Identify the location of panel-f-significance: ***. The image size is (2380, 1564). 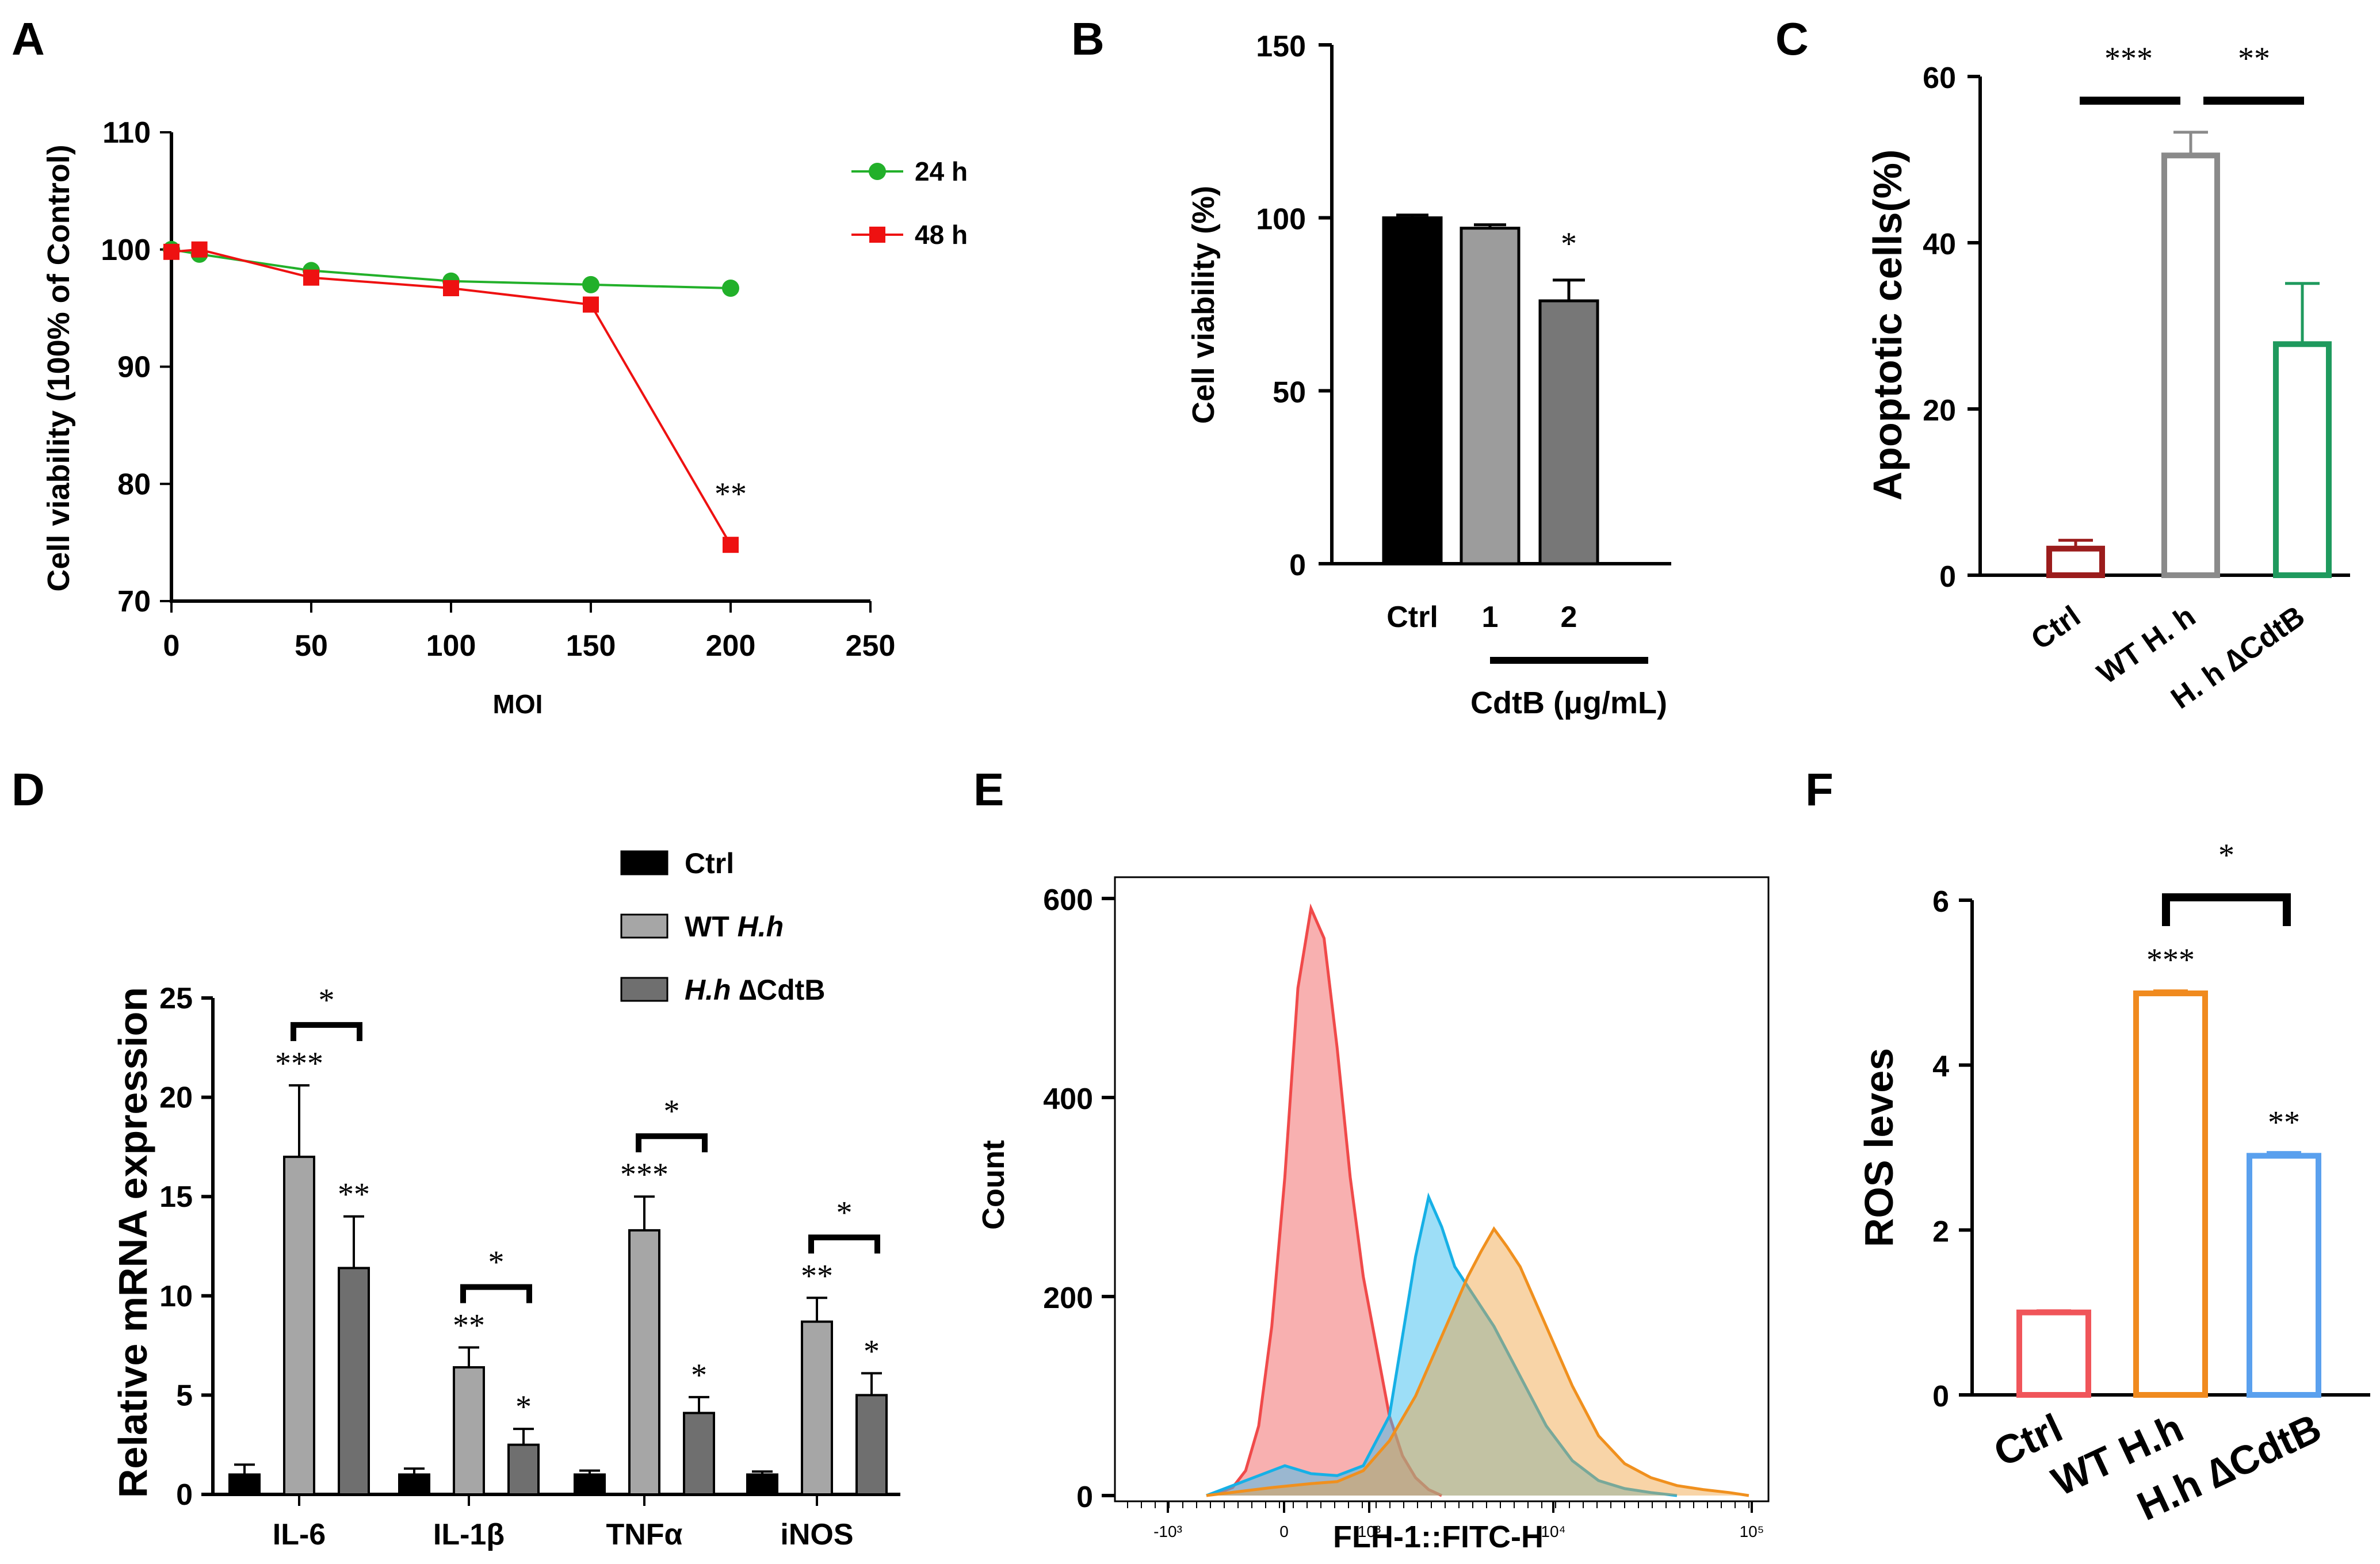
(2170, 960).